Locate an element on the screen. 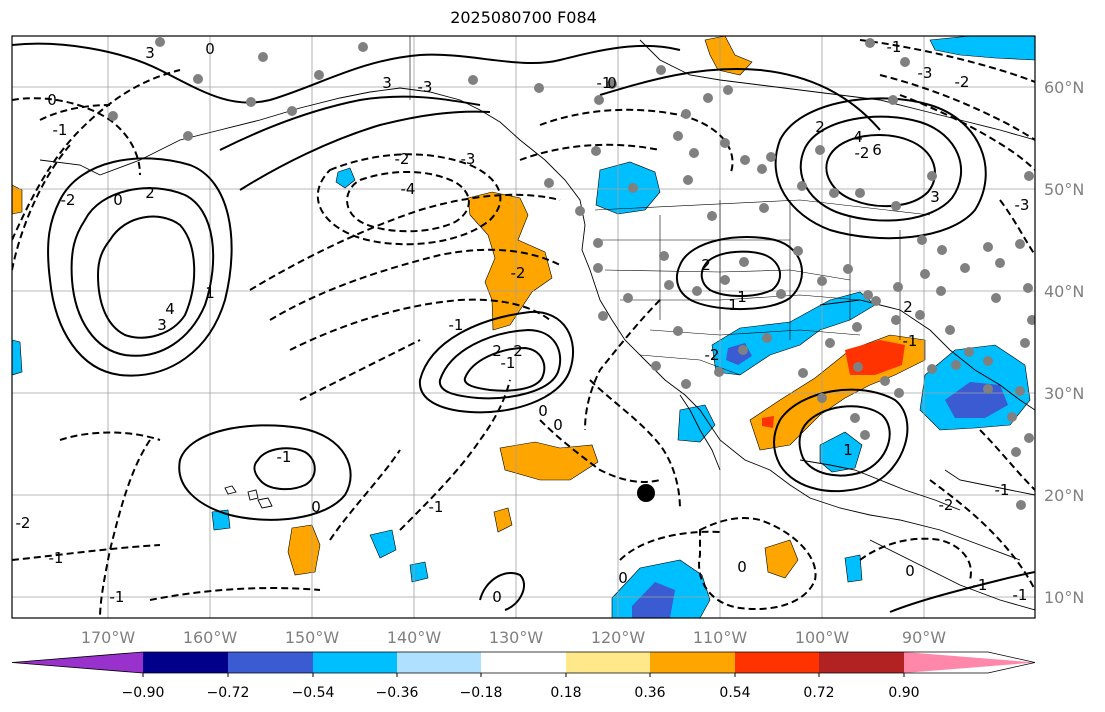  contour-high-northeast-inner is located at coordinates (881, 171).